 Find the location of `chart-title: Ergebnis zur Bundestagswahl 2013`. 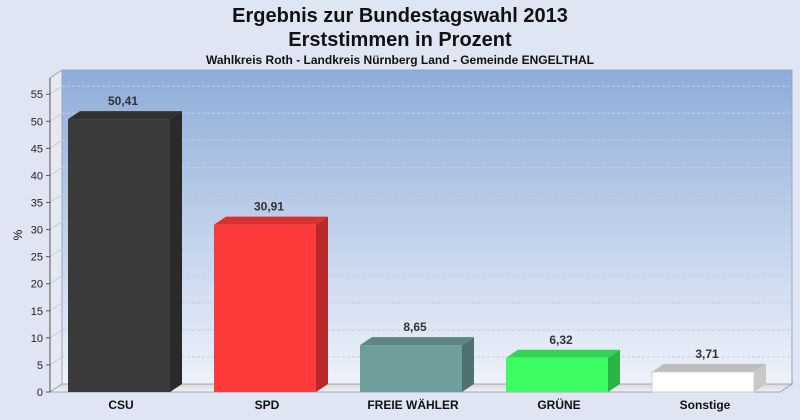

chart-title: Ergebnis zur Bundestagswahl 2013 is located at coordinates (400, 16).